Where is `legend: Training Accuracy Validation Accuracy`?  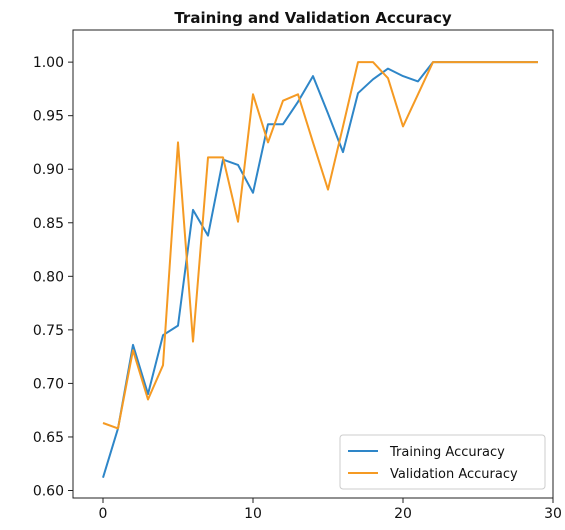
legend: Training Accuracy Validation Accuracy is located at coordinates (442, 462).